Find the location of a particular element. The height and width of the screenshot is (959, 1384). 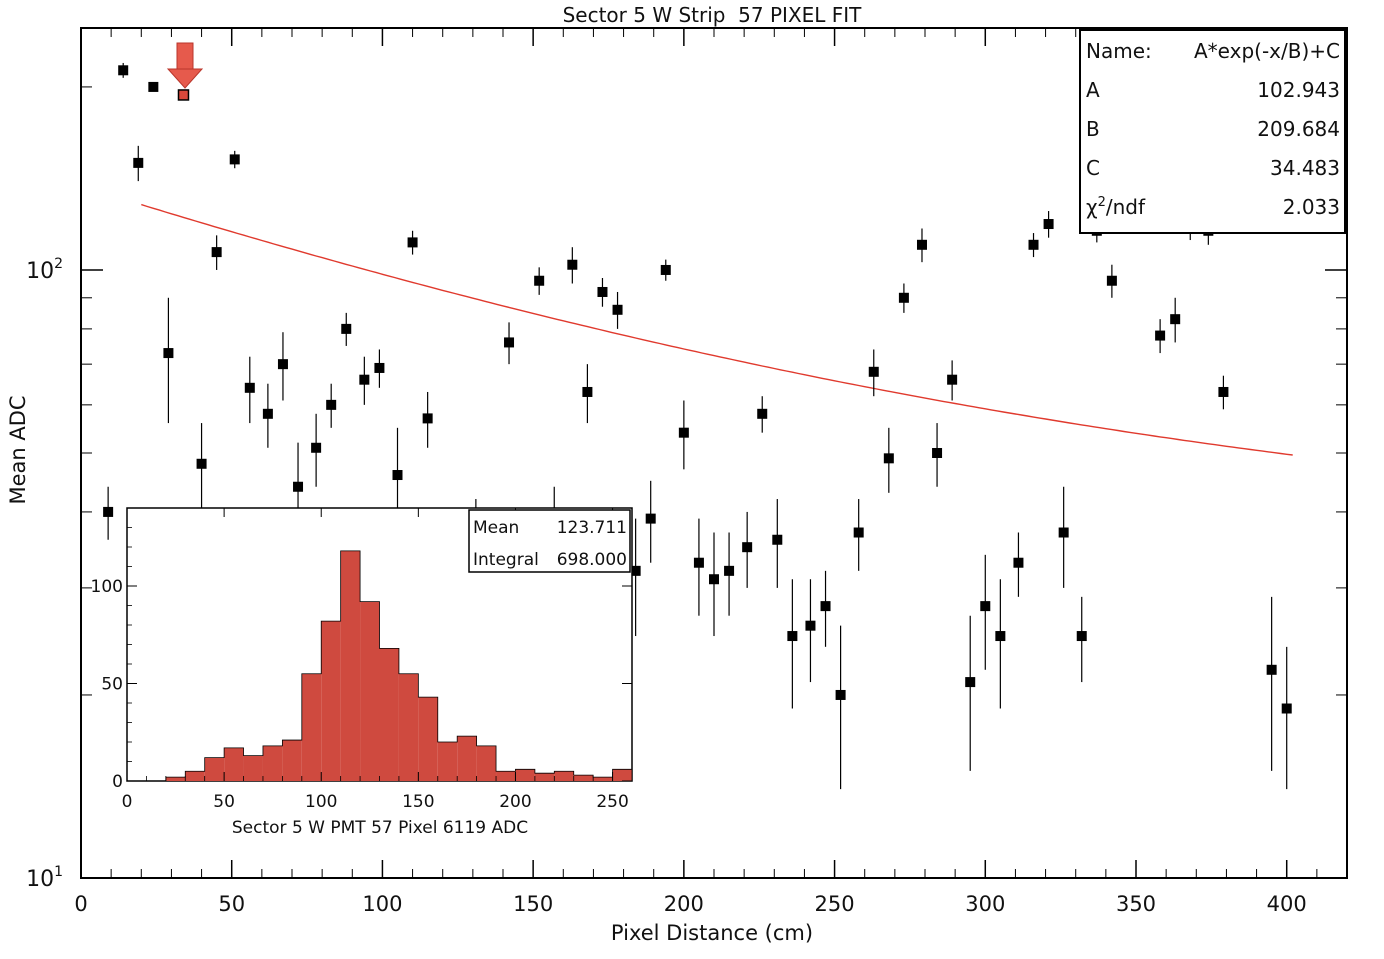

x-tick-label: 200 is located at coordinates (684, 904).